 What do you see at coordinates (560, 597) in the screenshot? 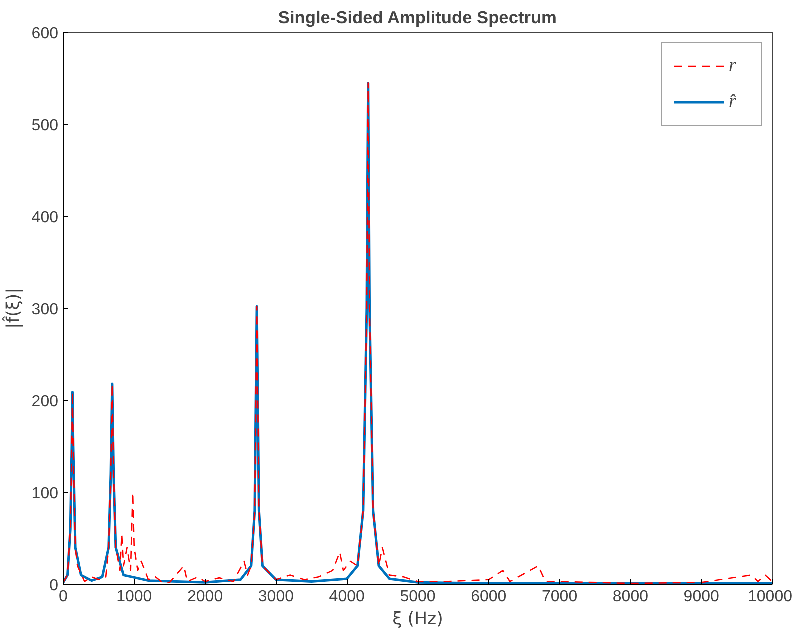
I see `x-tick-label: 7000` at bounding box center [560, 597].